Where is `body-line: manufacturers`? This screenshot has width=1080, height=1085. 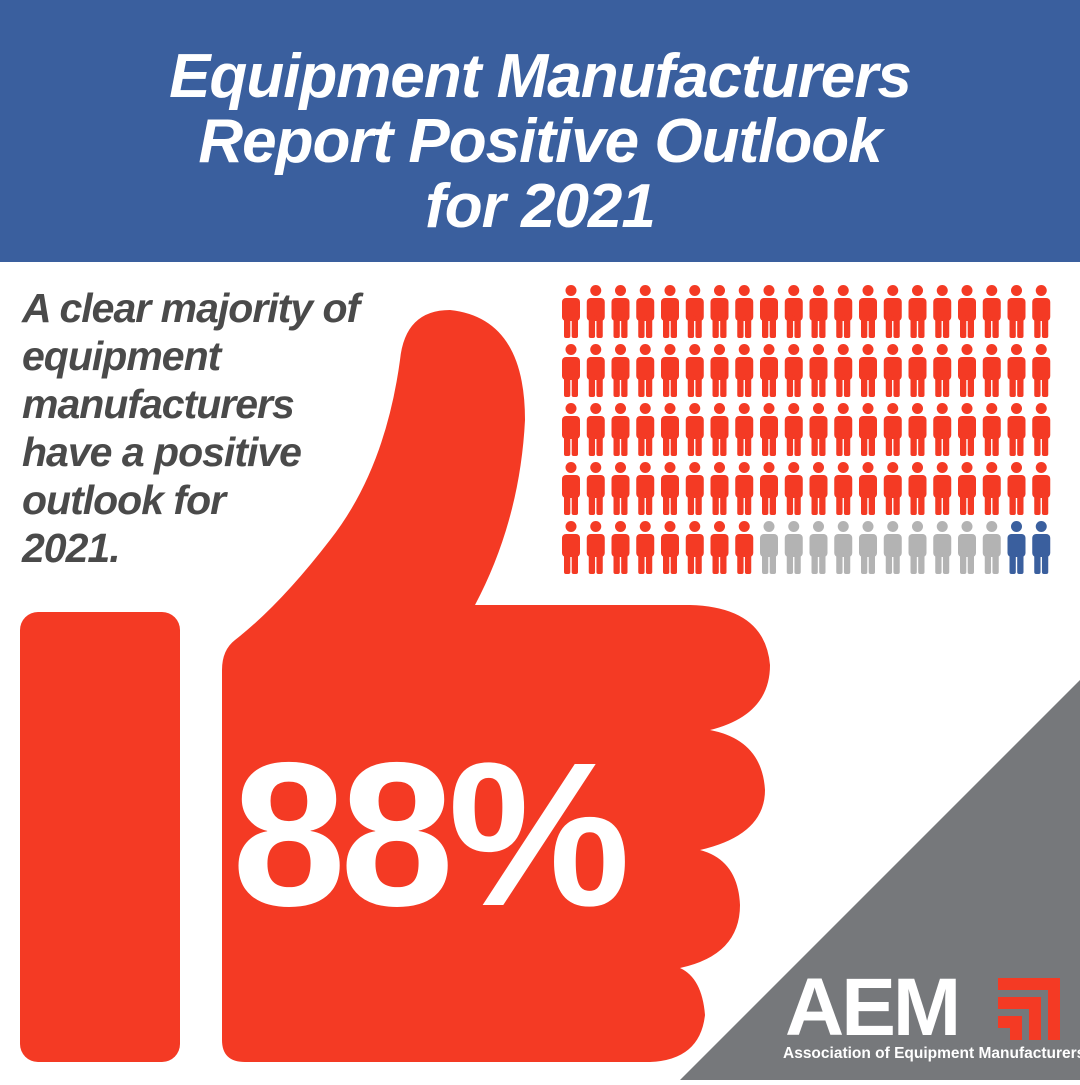
body-line: manufacturers is located at coordinates (158, 404).